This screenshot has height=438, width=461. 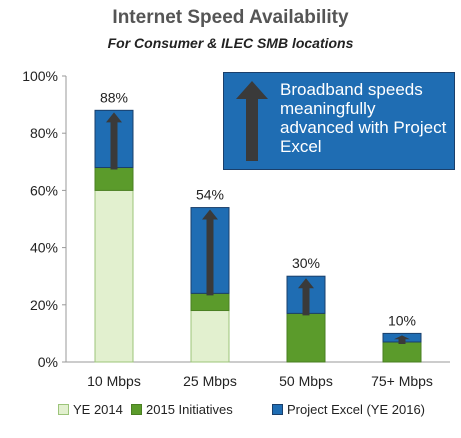 I want to click on bar-total-label: 10%, so click(x=402, y=320).